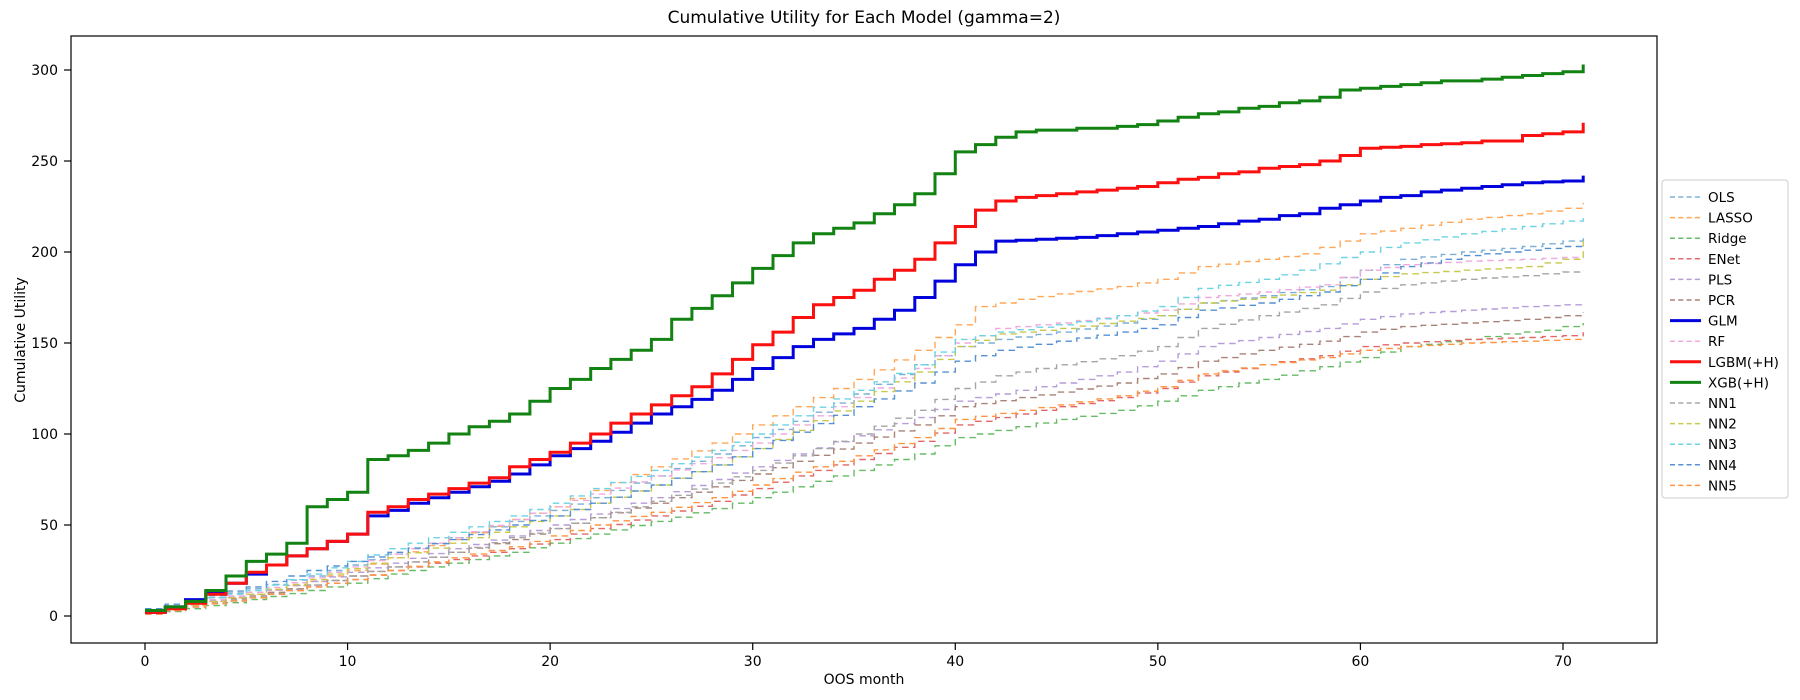 The image size is (1800, 700). I want to click on legend-label-enet: ENet, so click(1724, 260).